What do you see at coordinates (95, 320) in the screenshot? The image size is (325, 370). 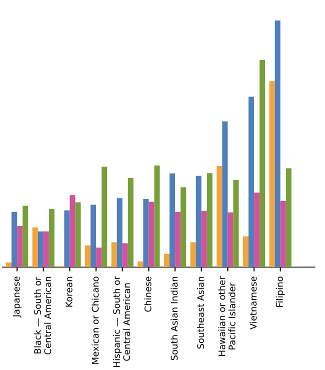 I see `x-tick-label: Mexican or Chicano` at bounding box center [95, 320].